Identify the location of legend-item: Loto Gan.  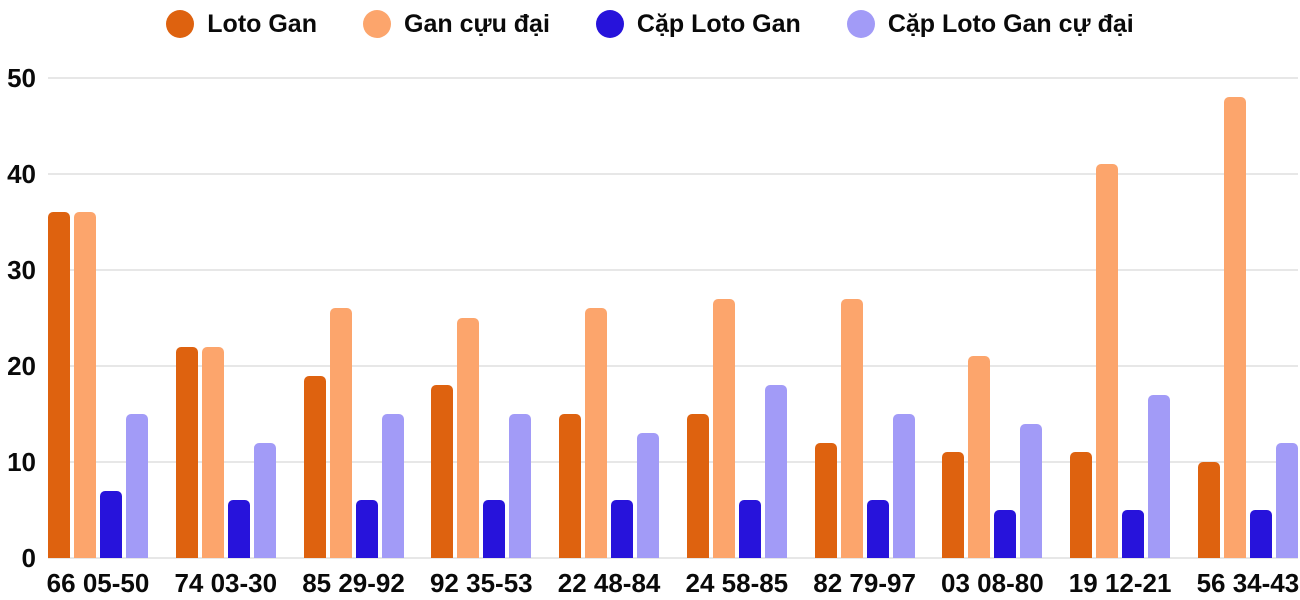
(241, 24).